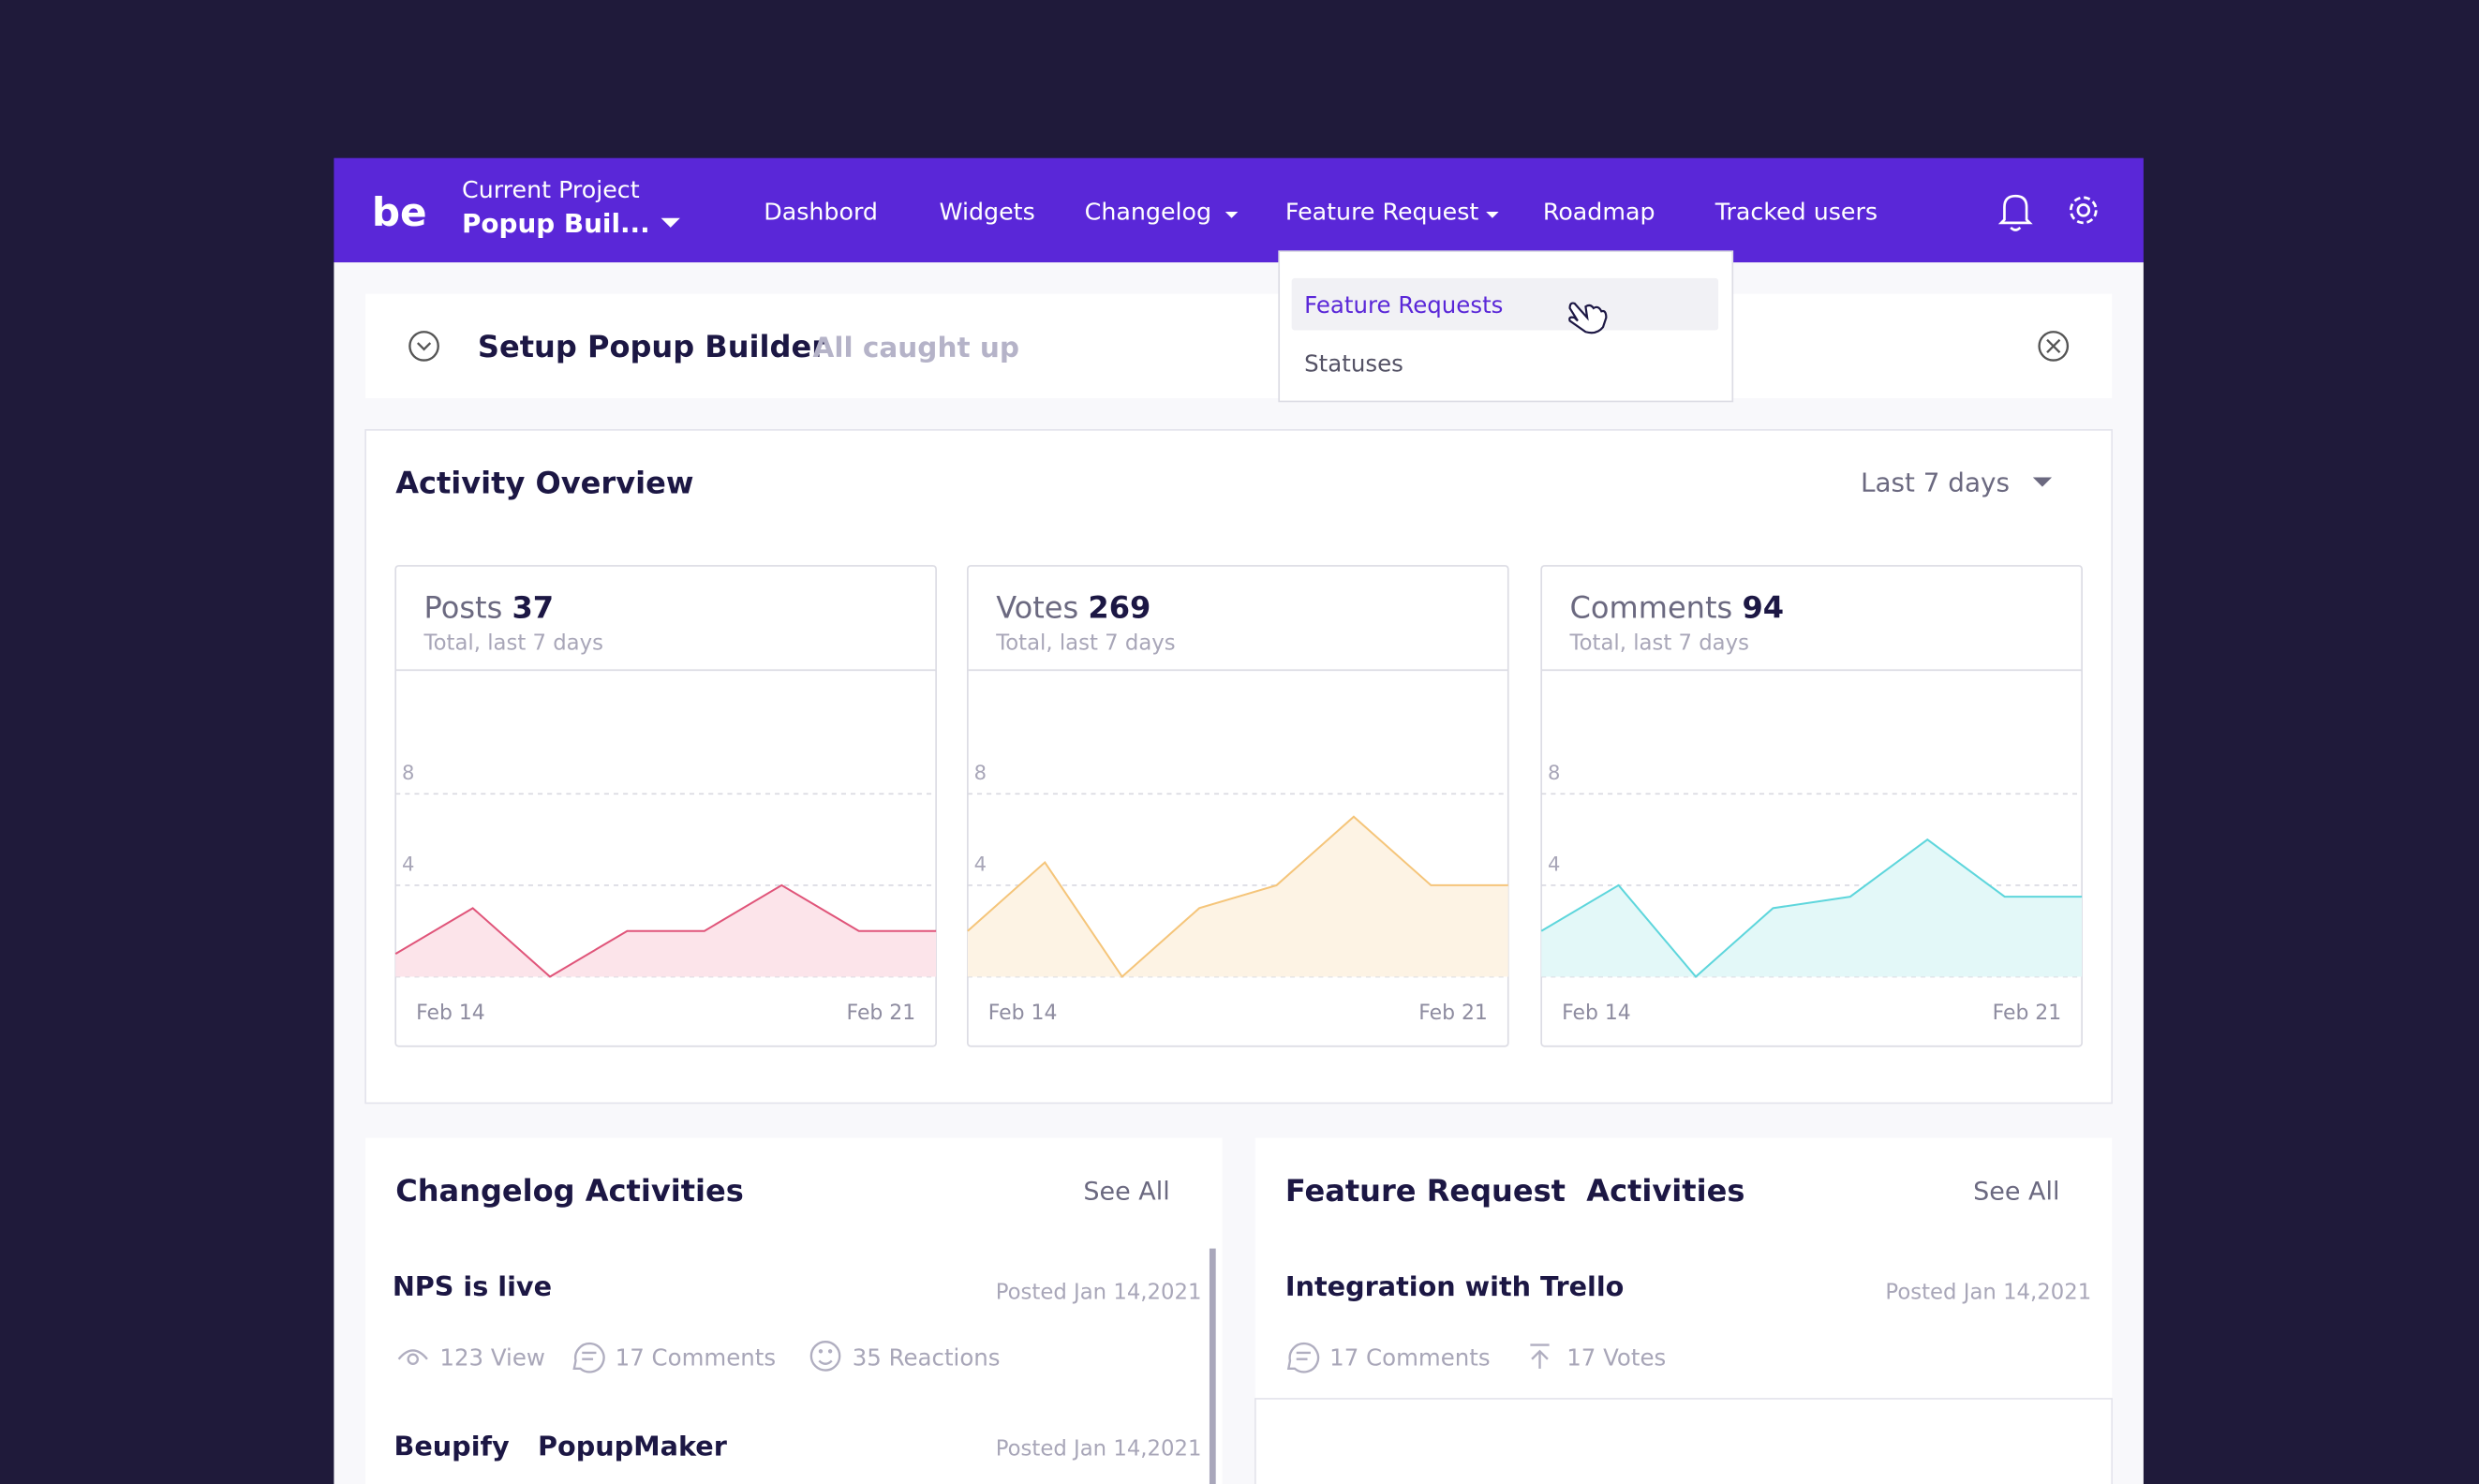 This screenshot has width=2479, height=1484. What do you see at coordinates (1796, 211) in the screenshot?
I see `nav-item: Tracked users` at bounding box center [1796, 211].